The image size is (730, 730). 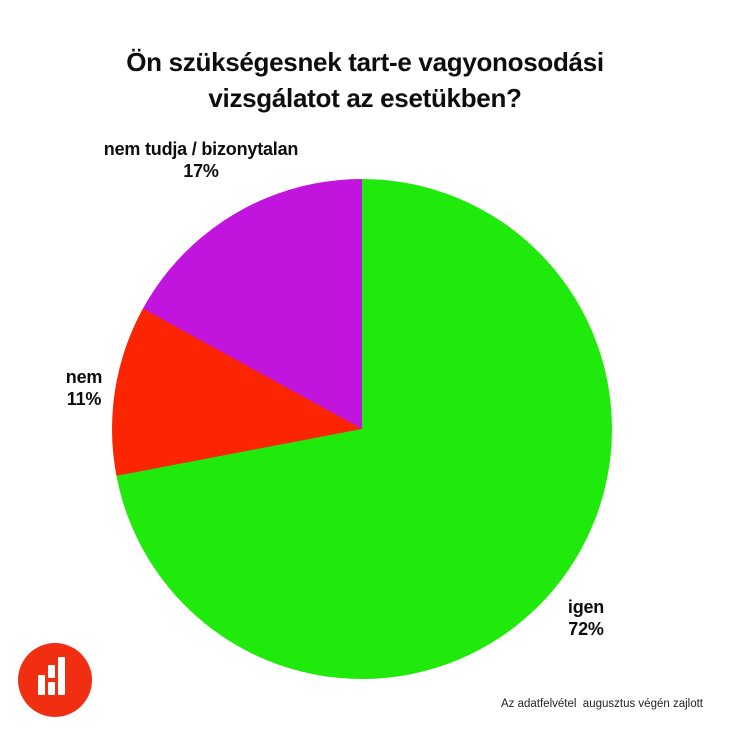 What do you see at coordinates (51, 671) in the screenshot?
I see `bar-chart-icon-bar-middle-top` at bounding box center [51, 671].